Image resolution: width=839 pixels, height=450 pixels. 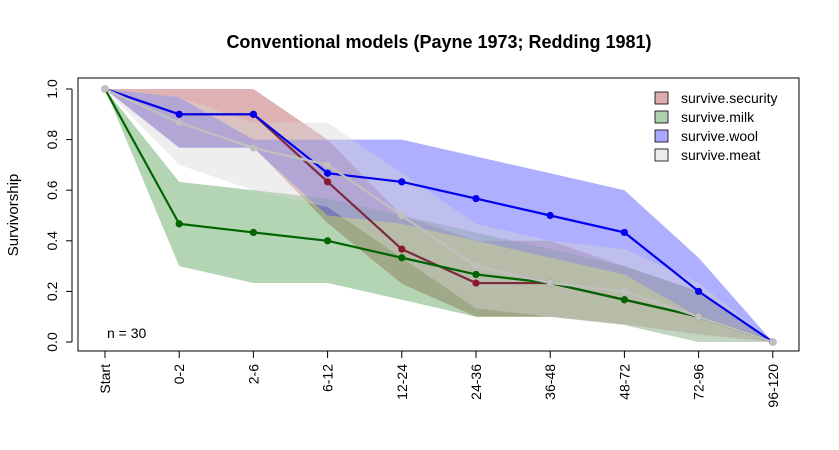 What do you see at coordinates (52, 241) in the screenshot?
I see `y-tick-label: 0.4` at bounding box center [52, 241].